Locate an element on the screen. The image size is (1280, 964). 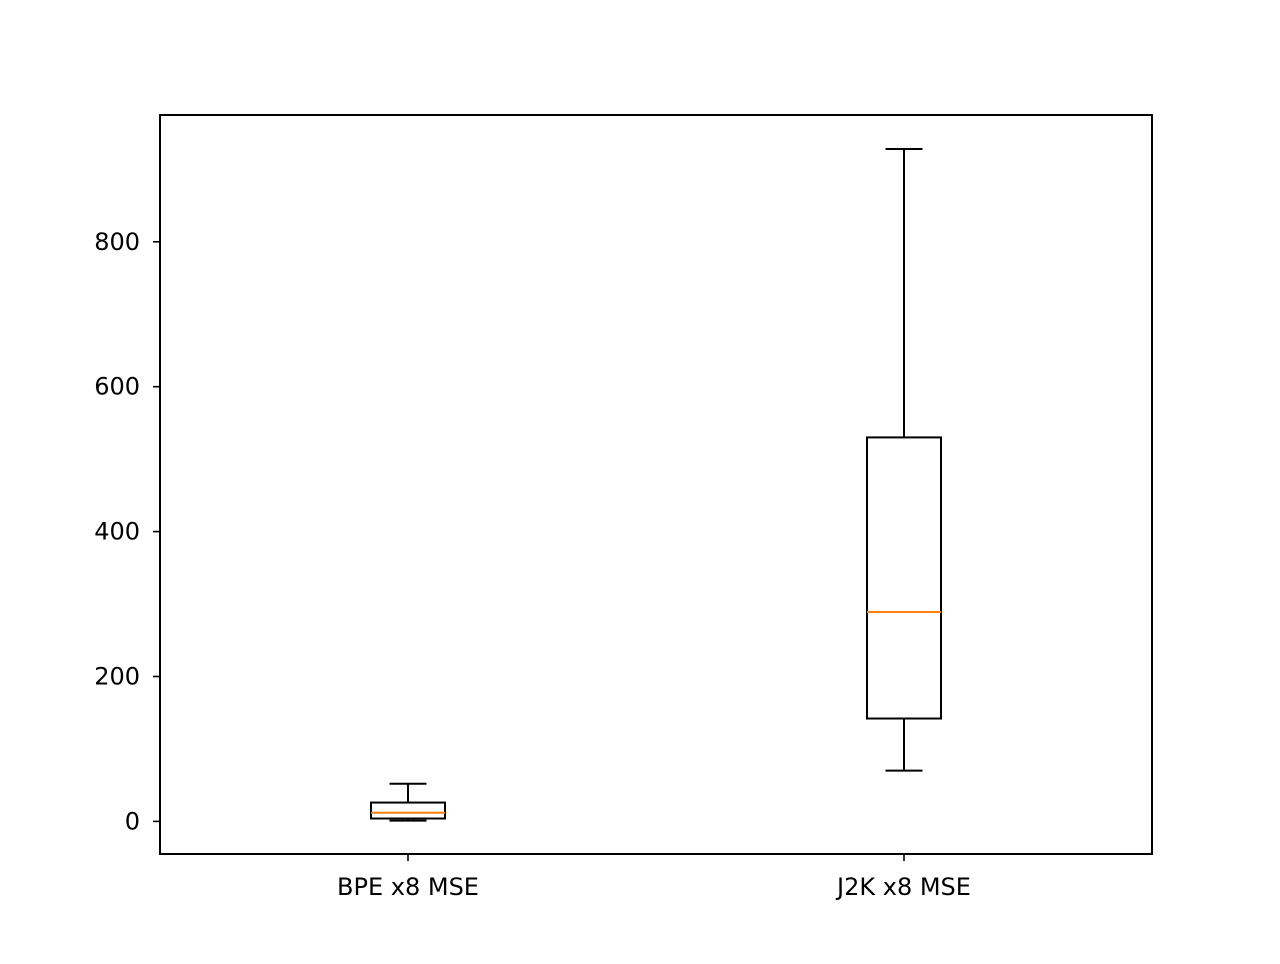
y-axis: 0 200 400 600 800 is located at coordinates (127, 531).